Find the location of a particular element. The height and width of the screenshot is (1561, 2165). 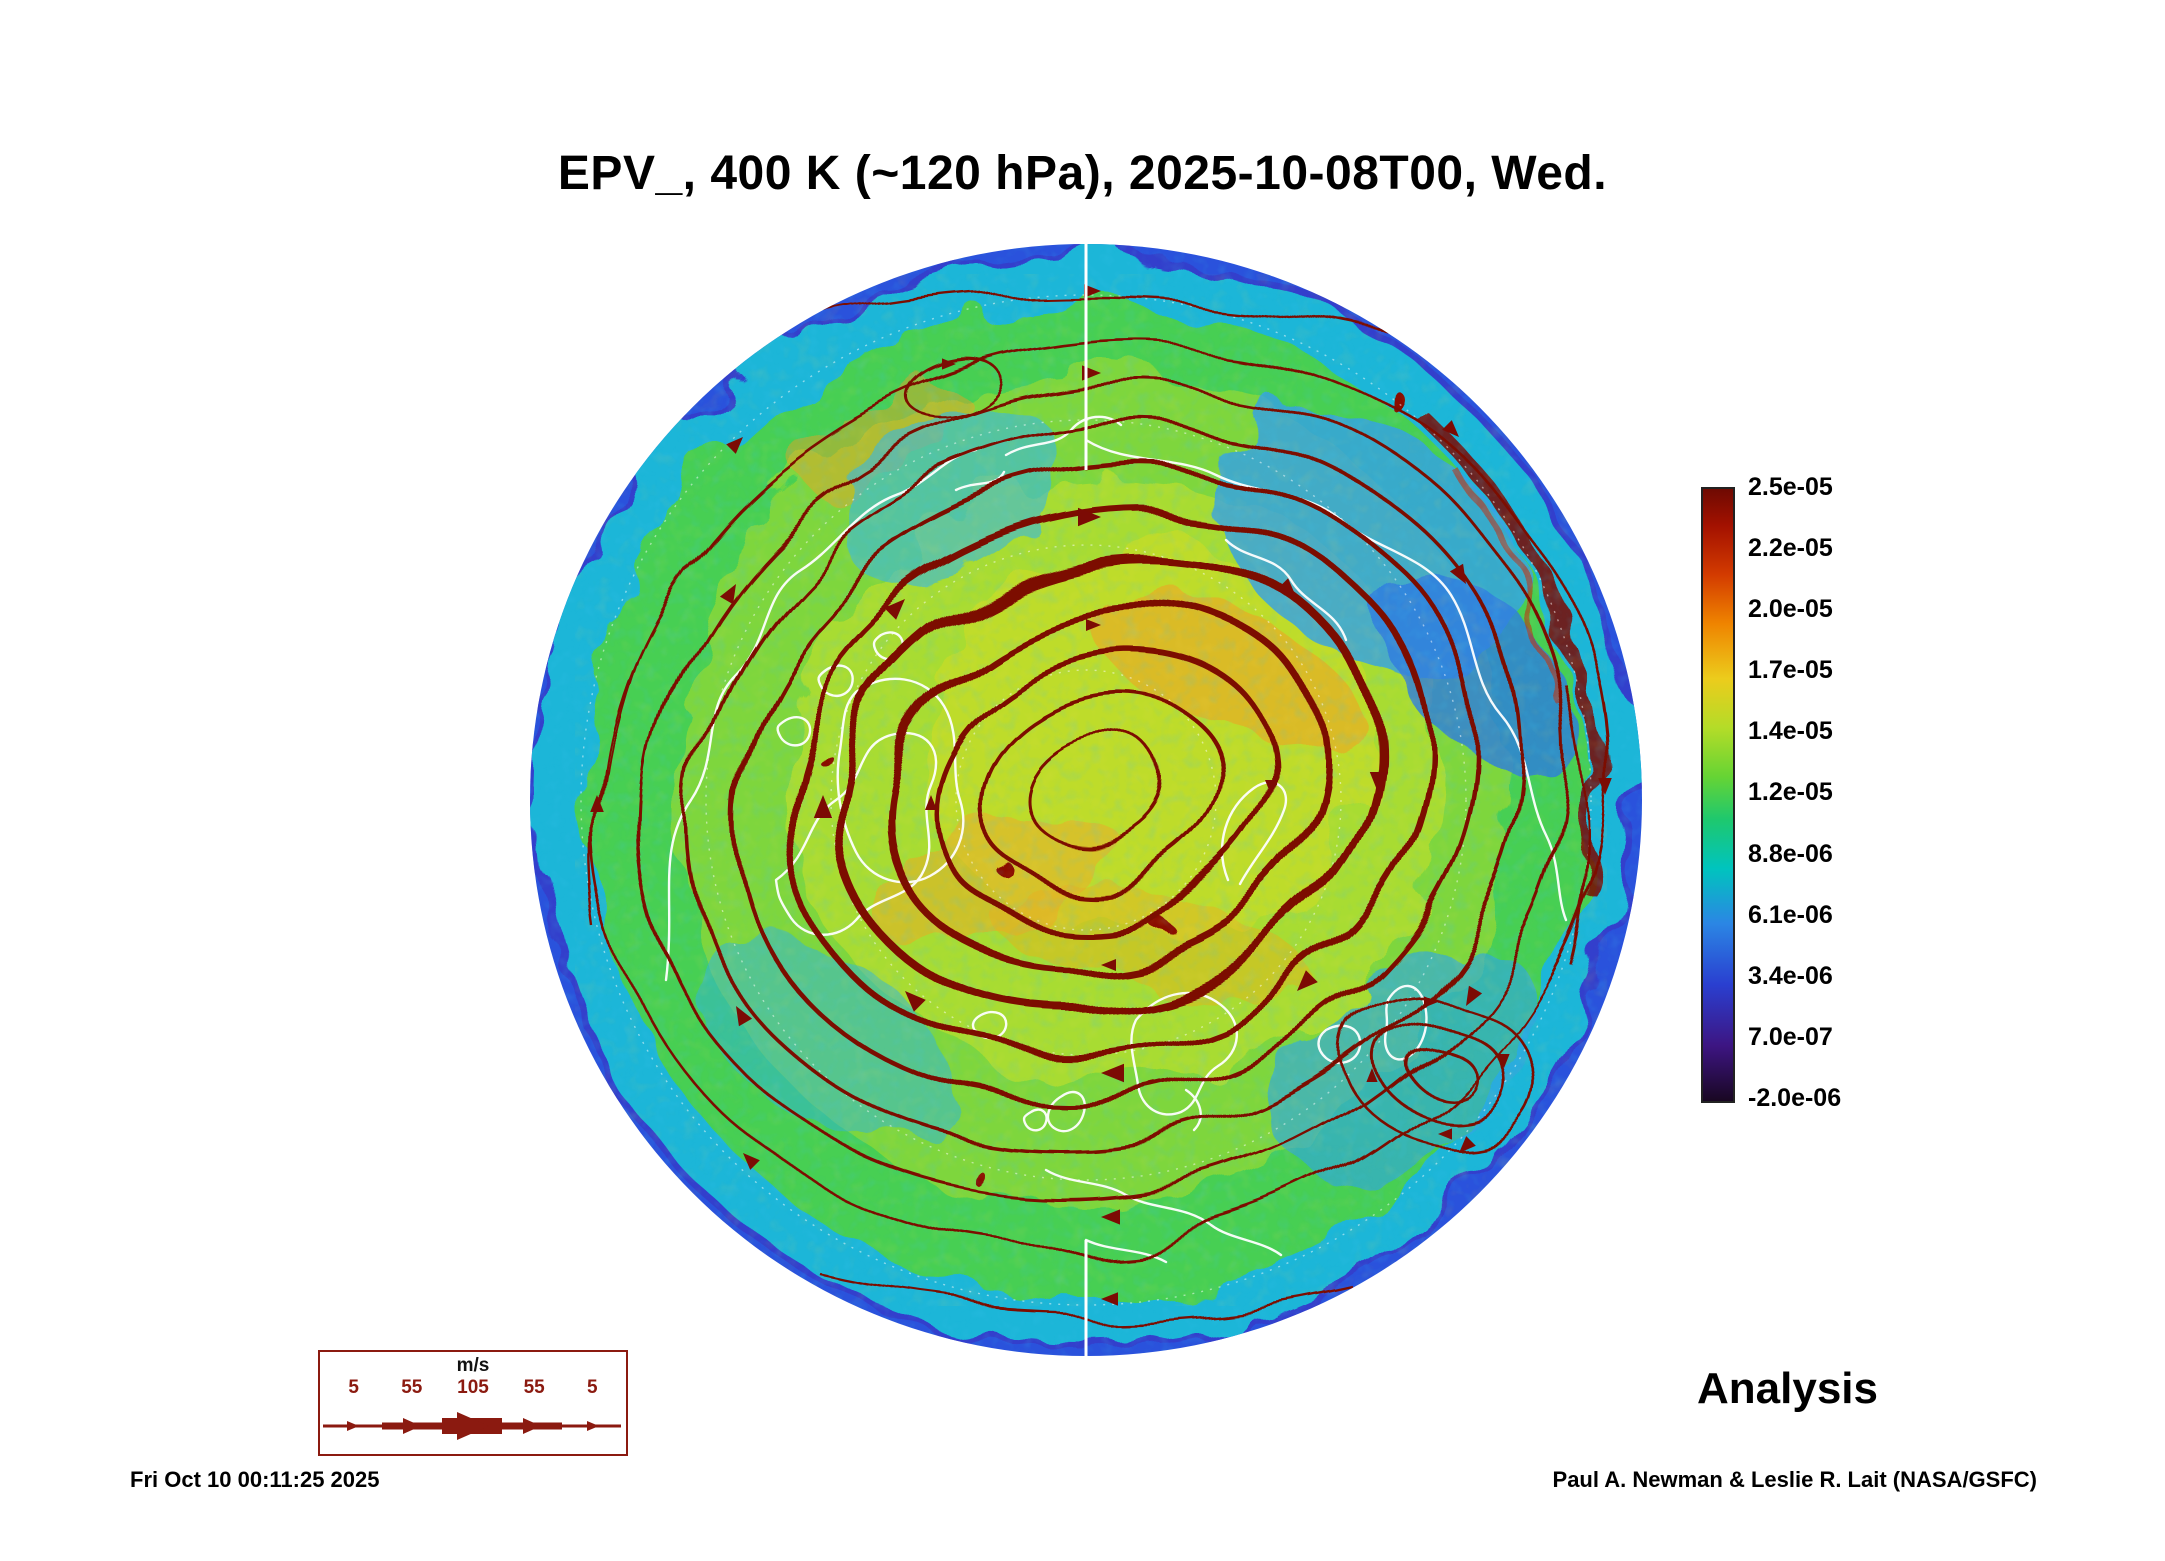

analysis-label: Analysis is located at coordinates (1787, 1388).